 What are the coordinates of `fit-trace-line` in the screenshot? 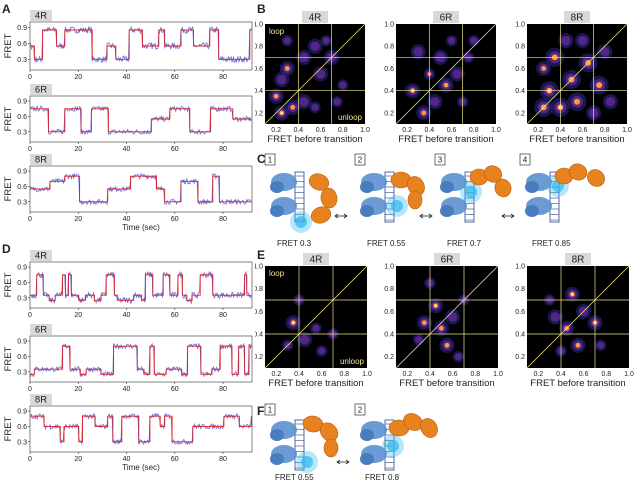 It's located at (141, 287).